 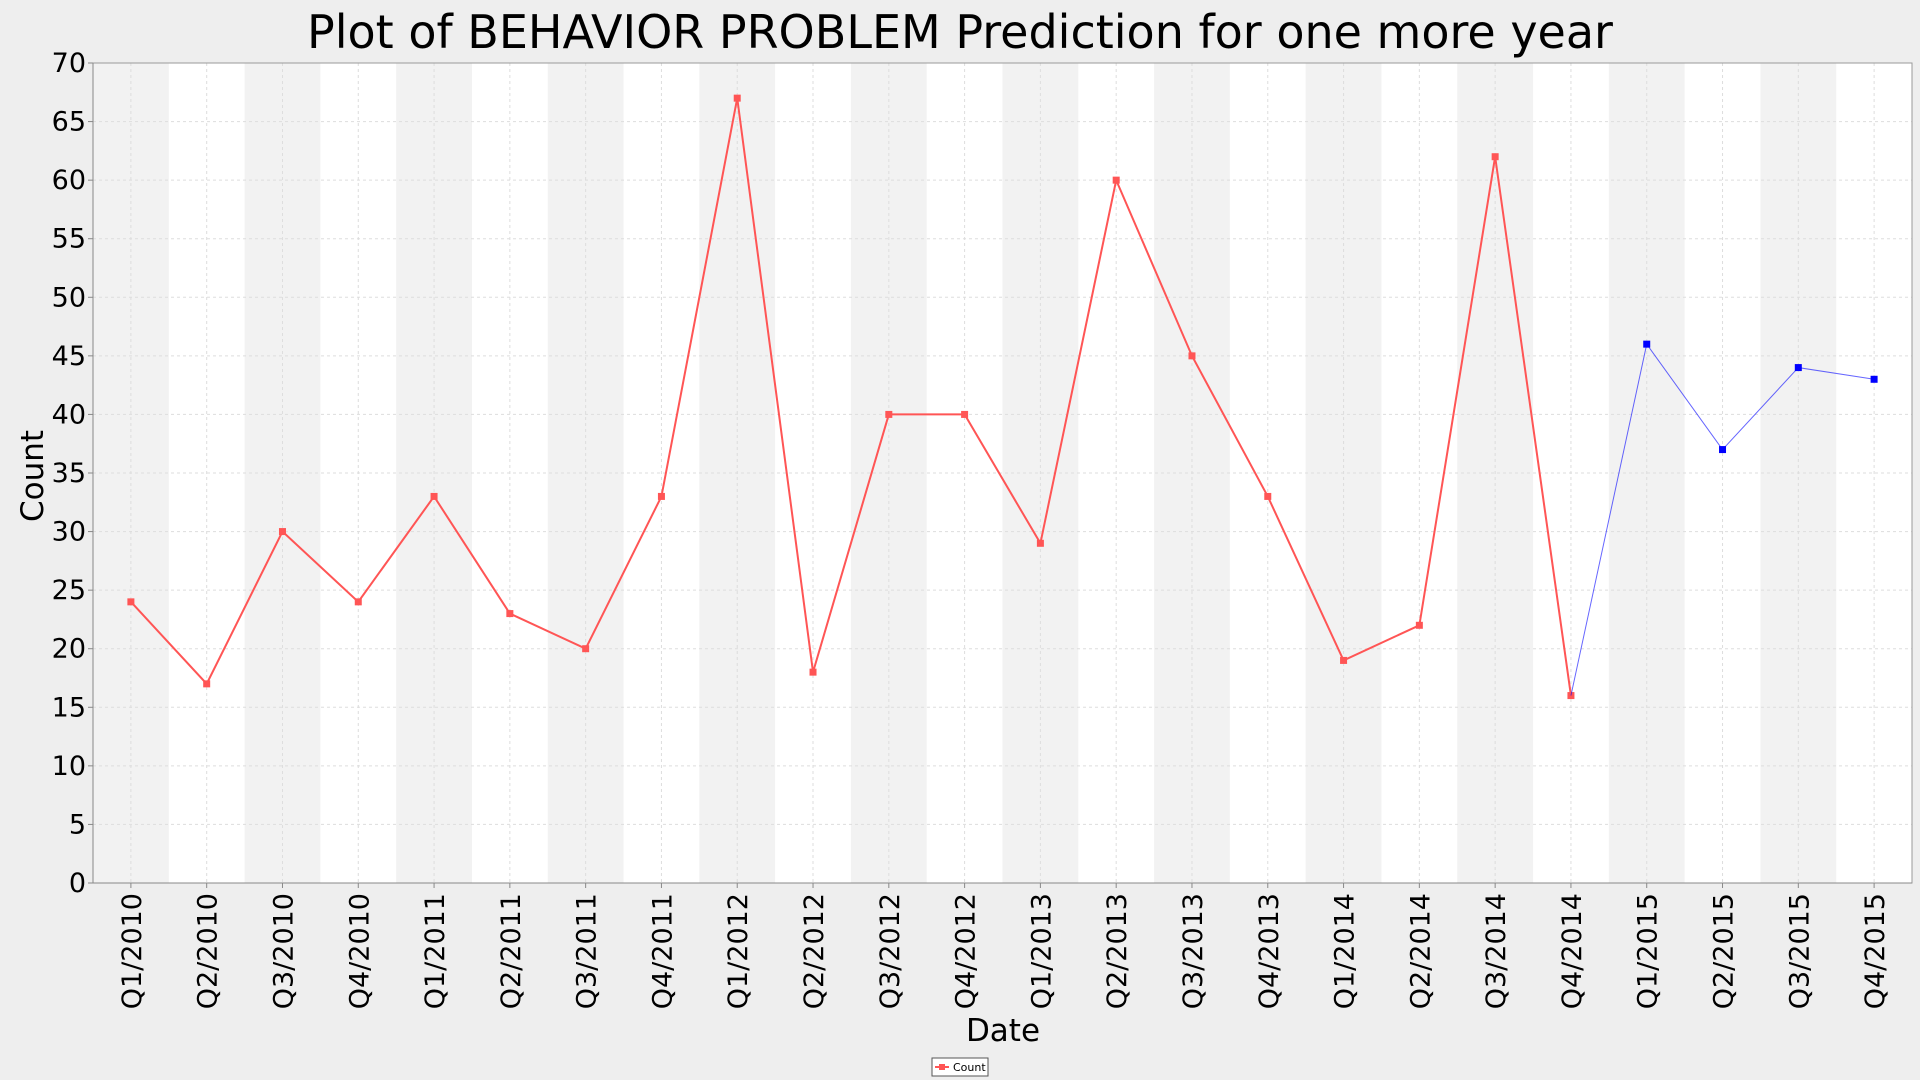 I want to click on legend-box, so click(x=960, y=1067).